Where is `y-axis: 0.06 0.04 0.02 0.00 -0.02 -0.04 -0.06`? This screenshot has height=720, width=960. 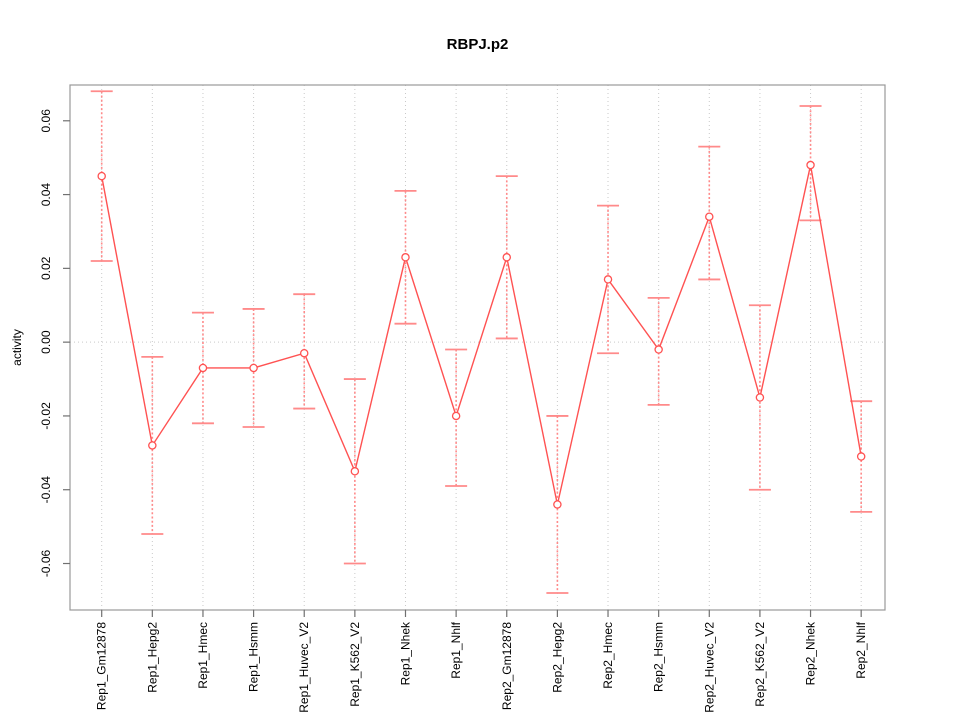 y-axis: 0.06 0.04 0.02 0.00 -0.02 -0.04 -0.06 is located at coordinates (54, 343).